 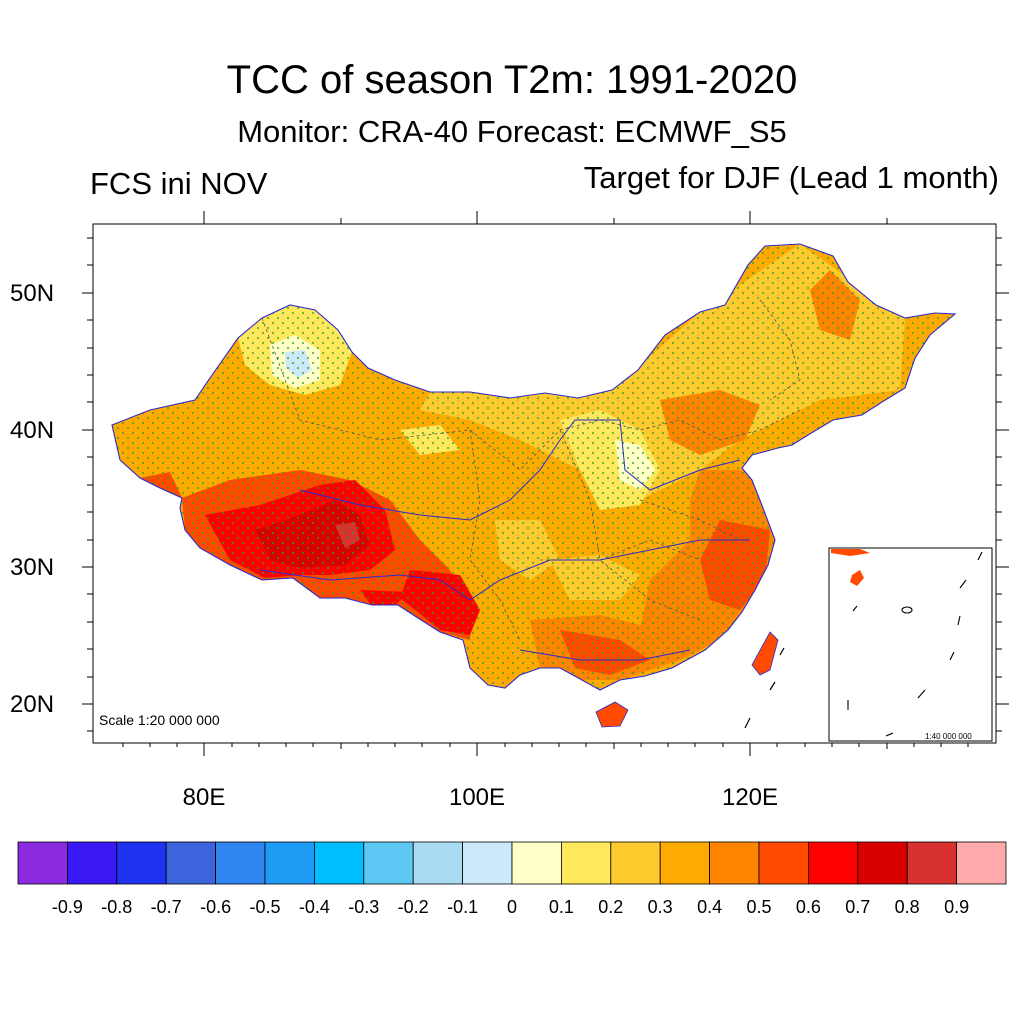 What do you see at coordinates (117, 907) in the screenshot?
I see `colorbar-label: -0.8` at bounding box center [117, 907].